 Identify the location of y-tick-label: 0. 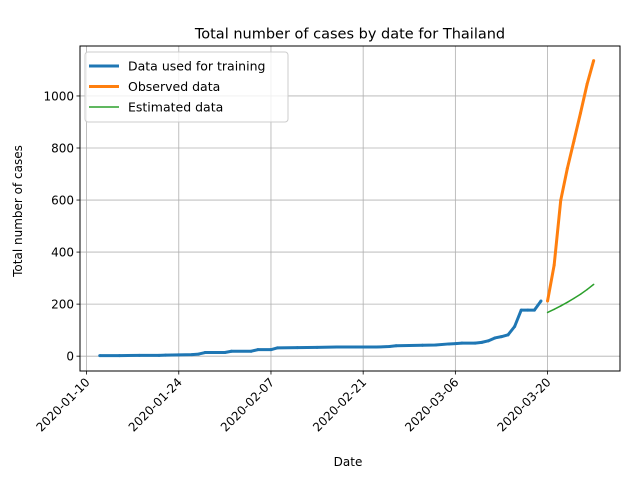
(70, 357).